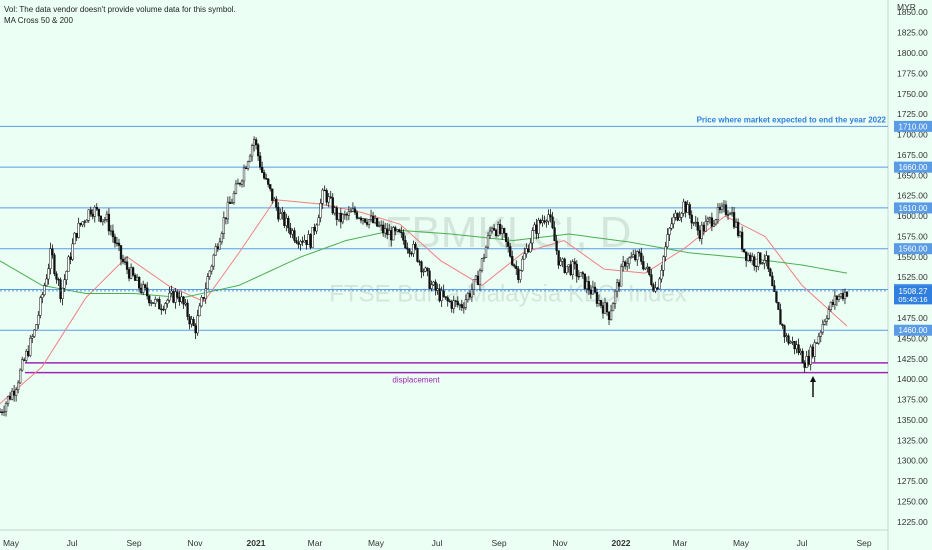 The width and height of the screenshot is (932, 550). What do you see at coordinates (680, 543) in the screenshot?
I see `x-tick-label: Mar` at bounding box center [680, 543].